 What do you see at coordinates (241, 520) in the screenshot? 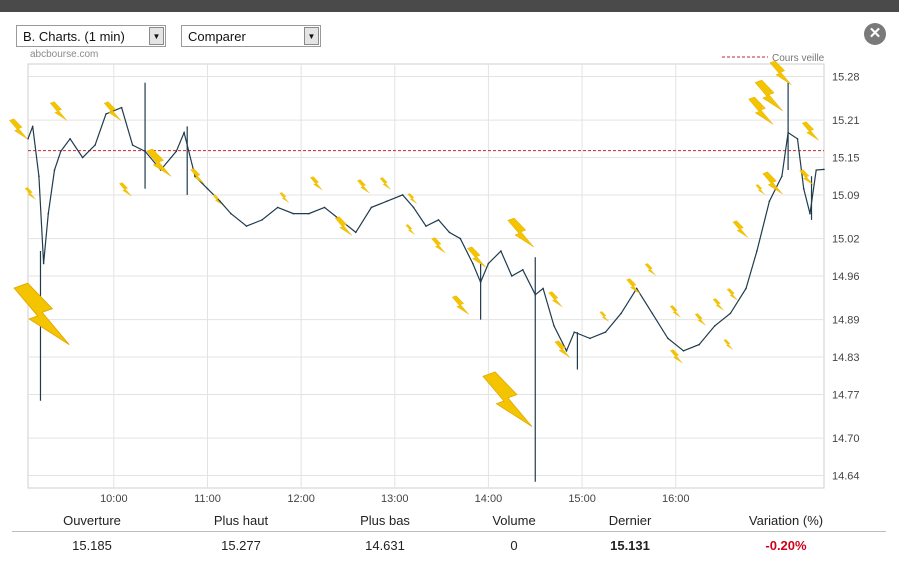
I see `stat-header-high: Plus haut` at bounding box center [241, 520].